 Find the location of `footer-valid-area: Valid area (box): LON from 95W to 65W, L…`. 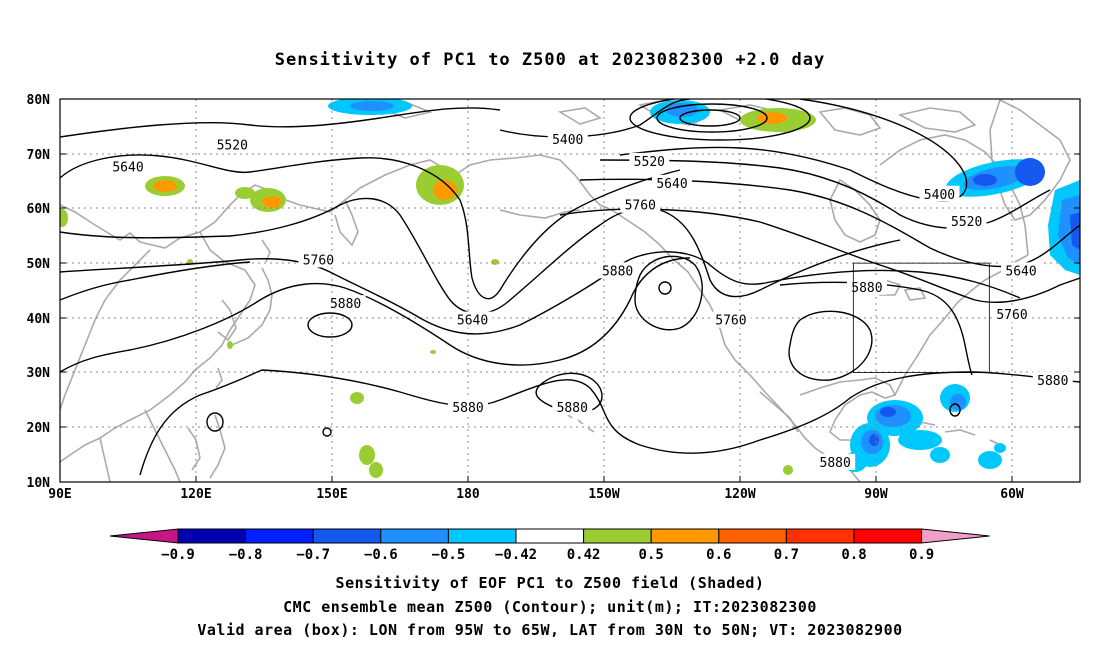

footer-valid-area: Valid area (box): LON from 95W to 65W, L… is located at coordinates (550, 630).